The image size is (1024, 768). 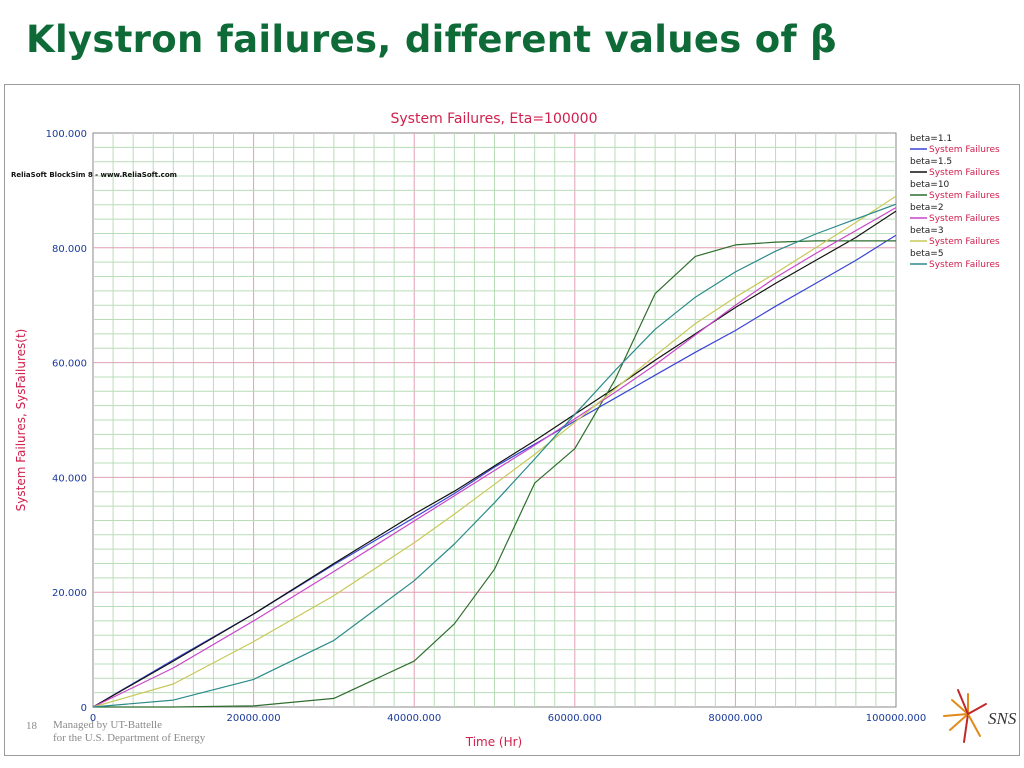 What do you see at coordinates (431, 39) in the screenshot?
I see `slide-title: Klystron failures, different values of β` at bounding box center [431, 39].